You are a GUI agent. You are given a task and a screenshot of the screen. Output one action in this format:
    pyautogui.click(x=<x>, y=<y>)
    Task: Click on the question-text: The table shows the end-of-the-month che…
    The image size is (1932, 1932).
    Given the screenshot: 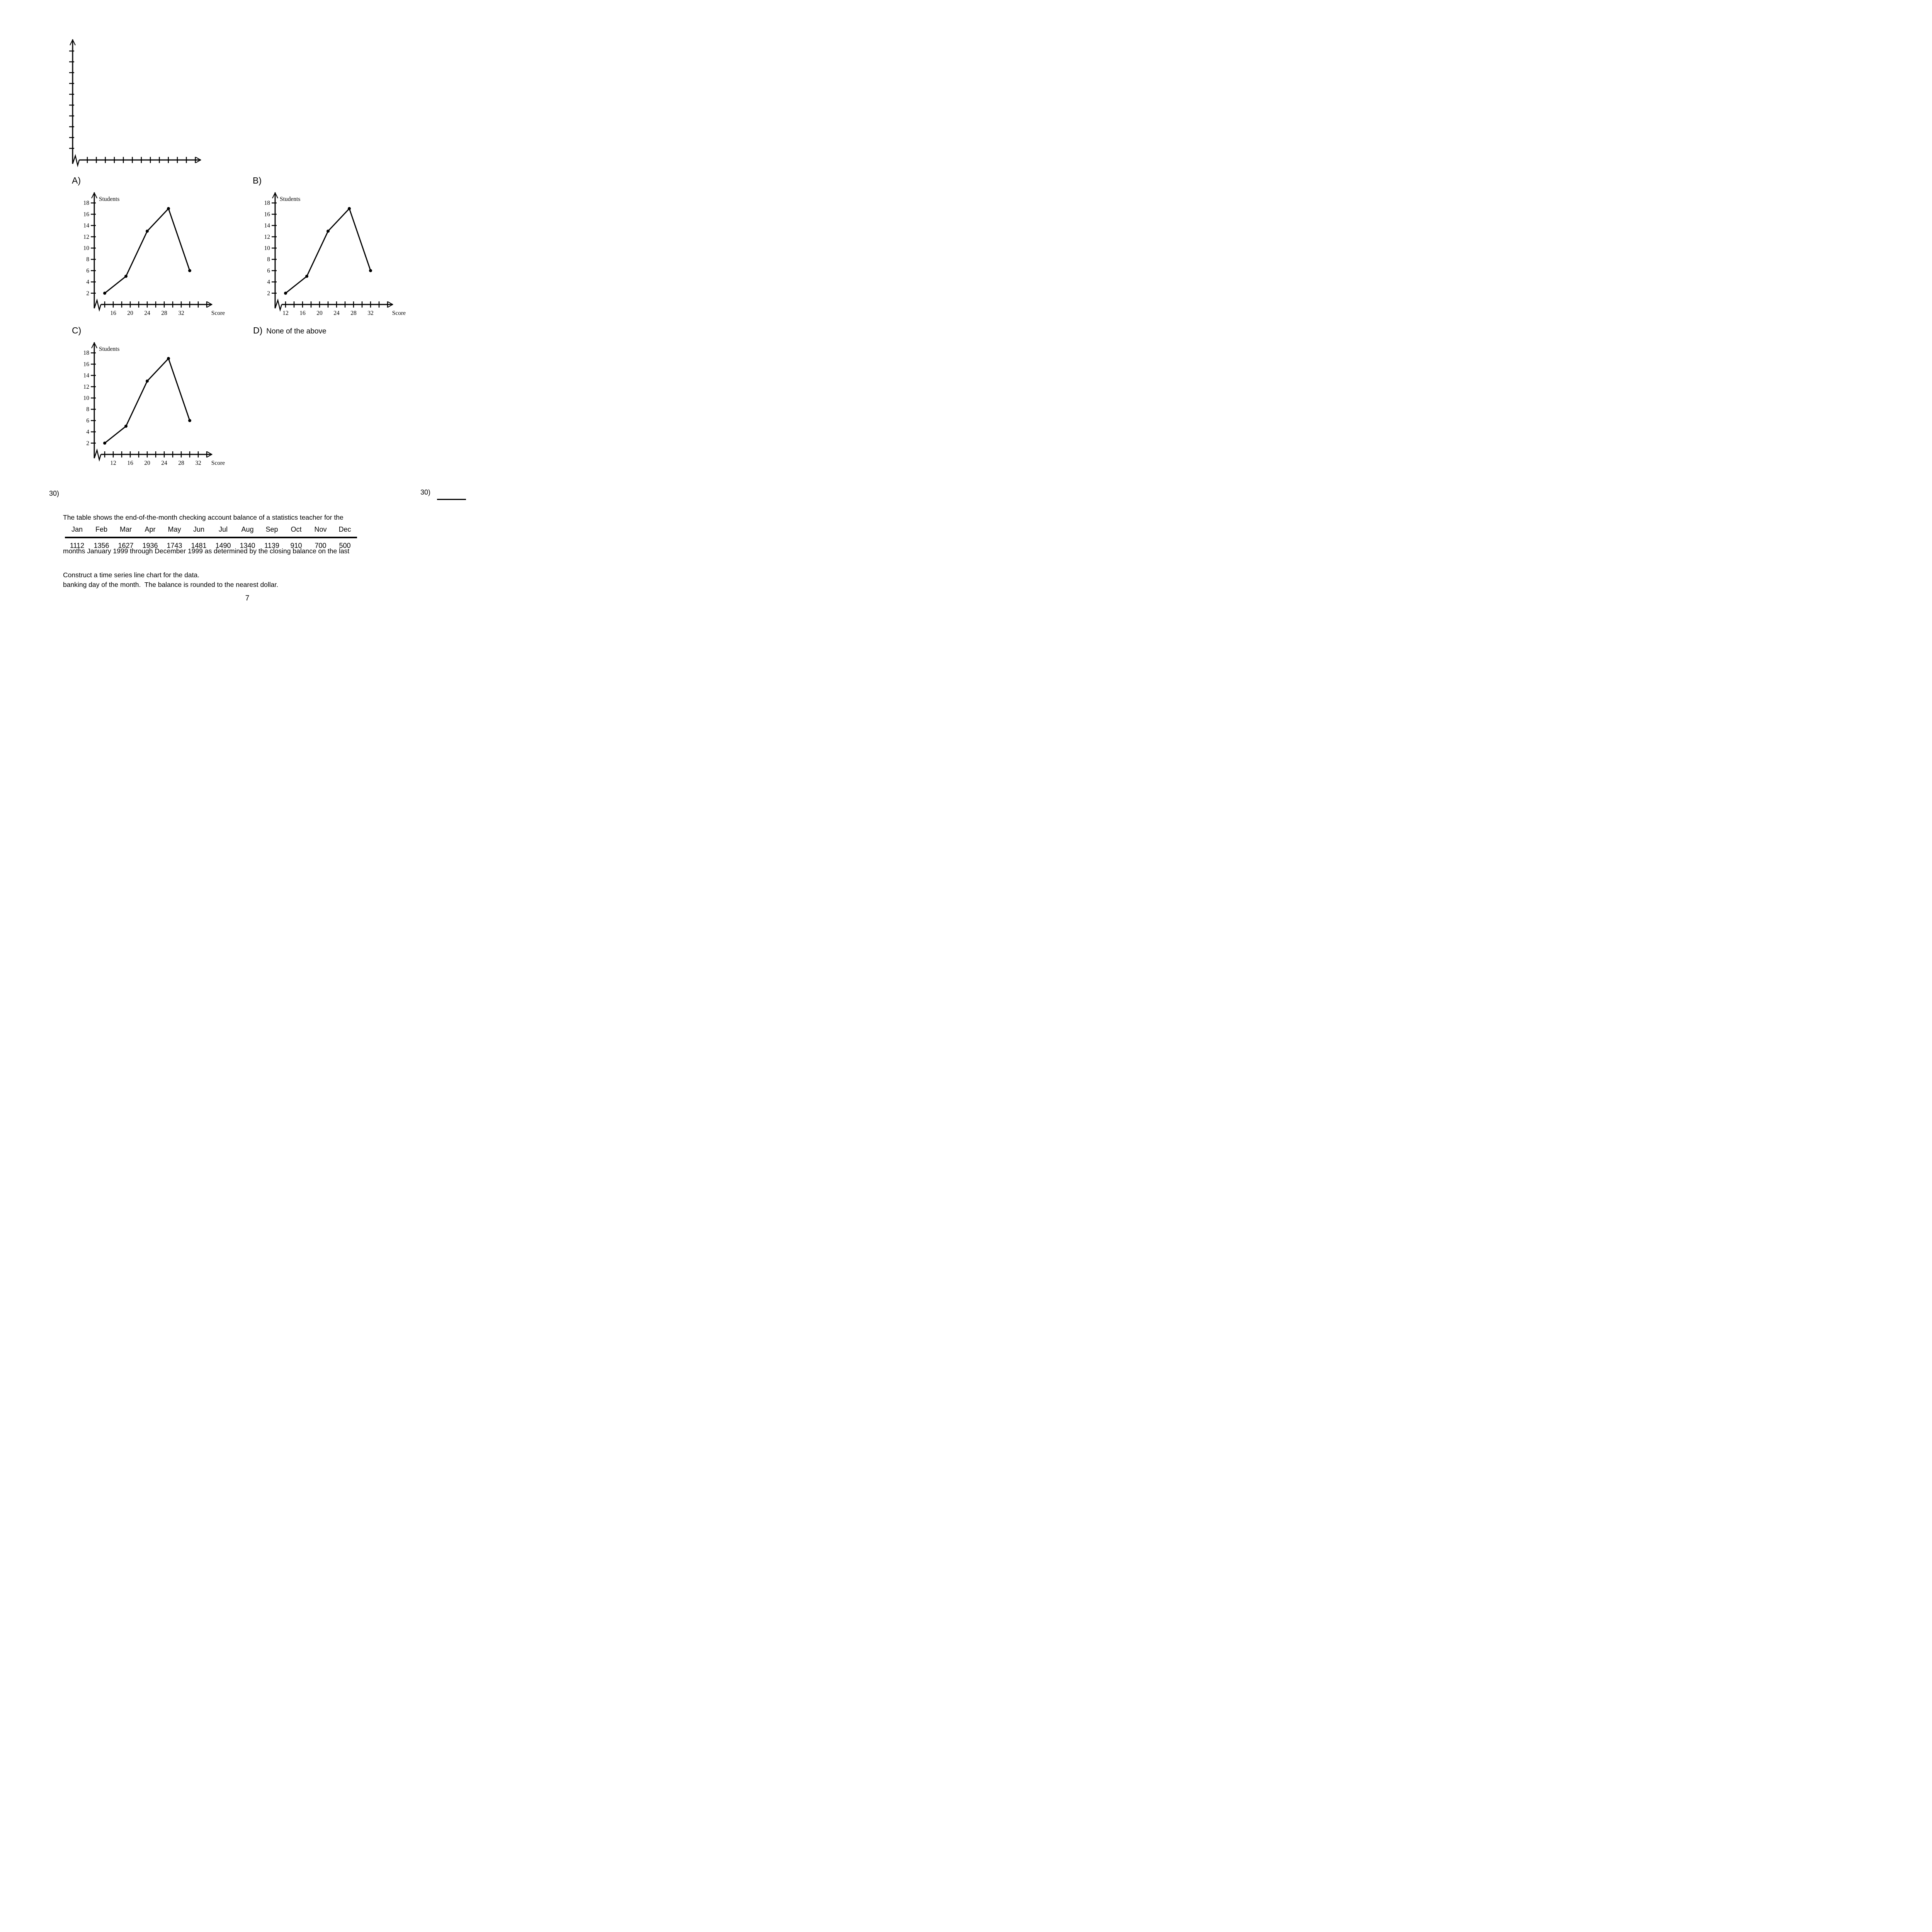 What is the action you would take?
    pyautogui.click(x=206, y=551)
    